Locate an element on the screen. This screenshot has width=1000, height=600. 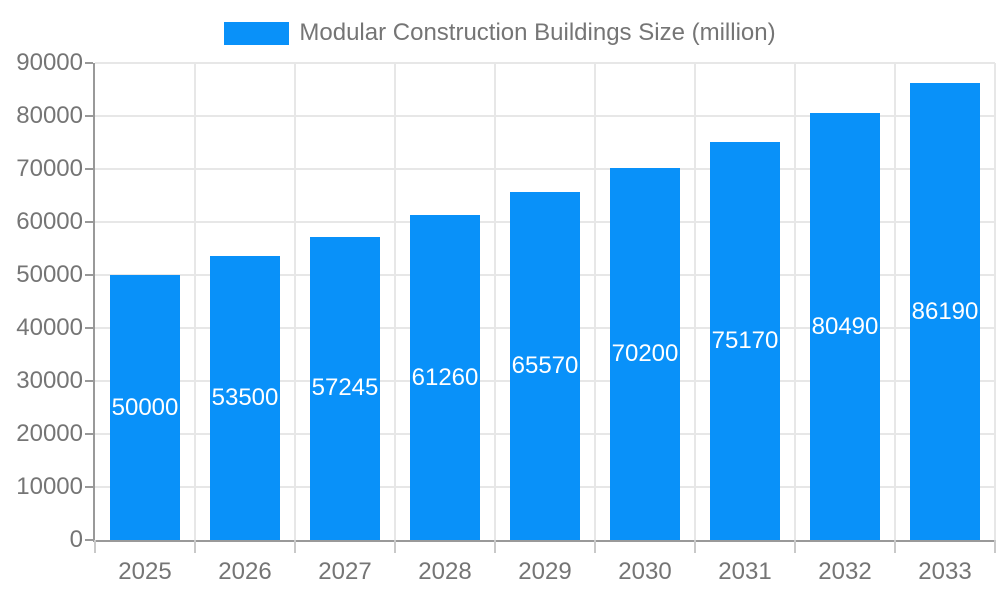
bar-value-label: 53500 is located at coordinates (245, 398).